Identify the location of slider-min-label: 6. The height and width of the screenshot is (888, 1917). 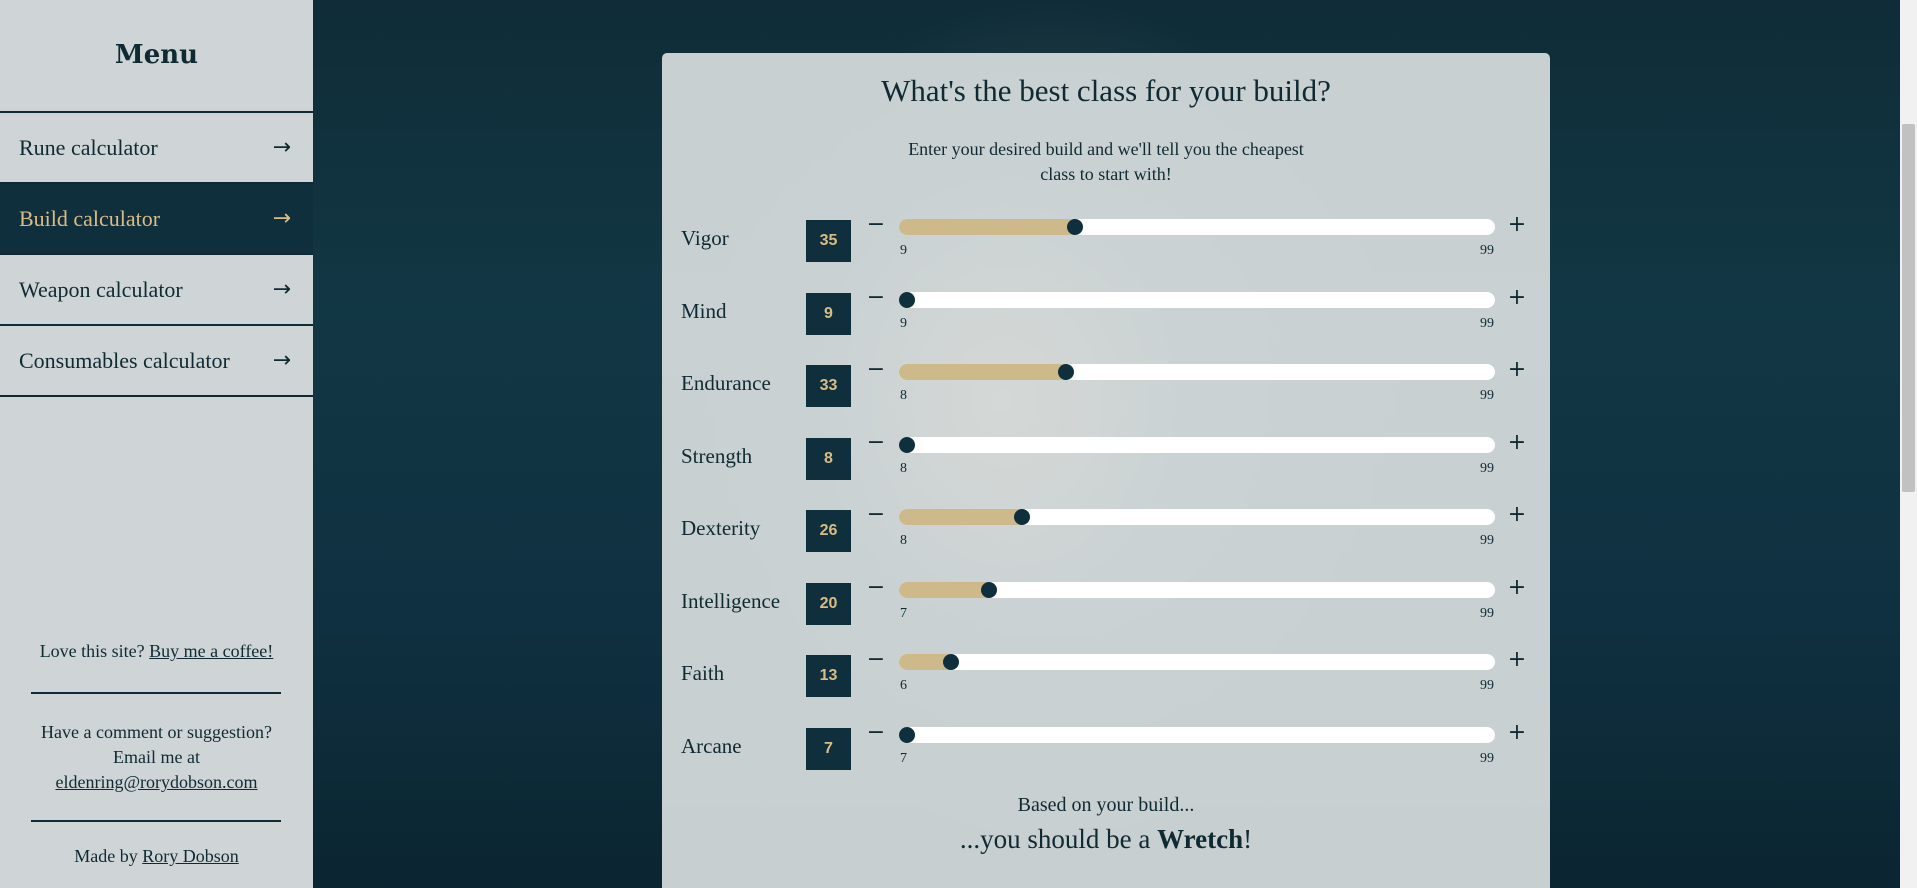
(903, 685).